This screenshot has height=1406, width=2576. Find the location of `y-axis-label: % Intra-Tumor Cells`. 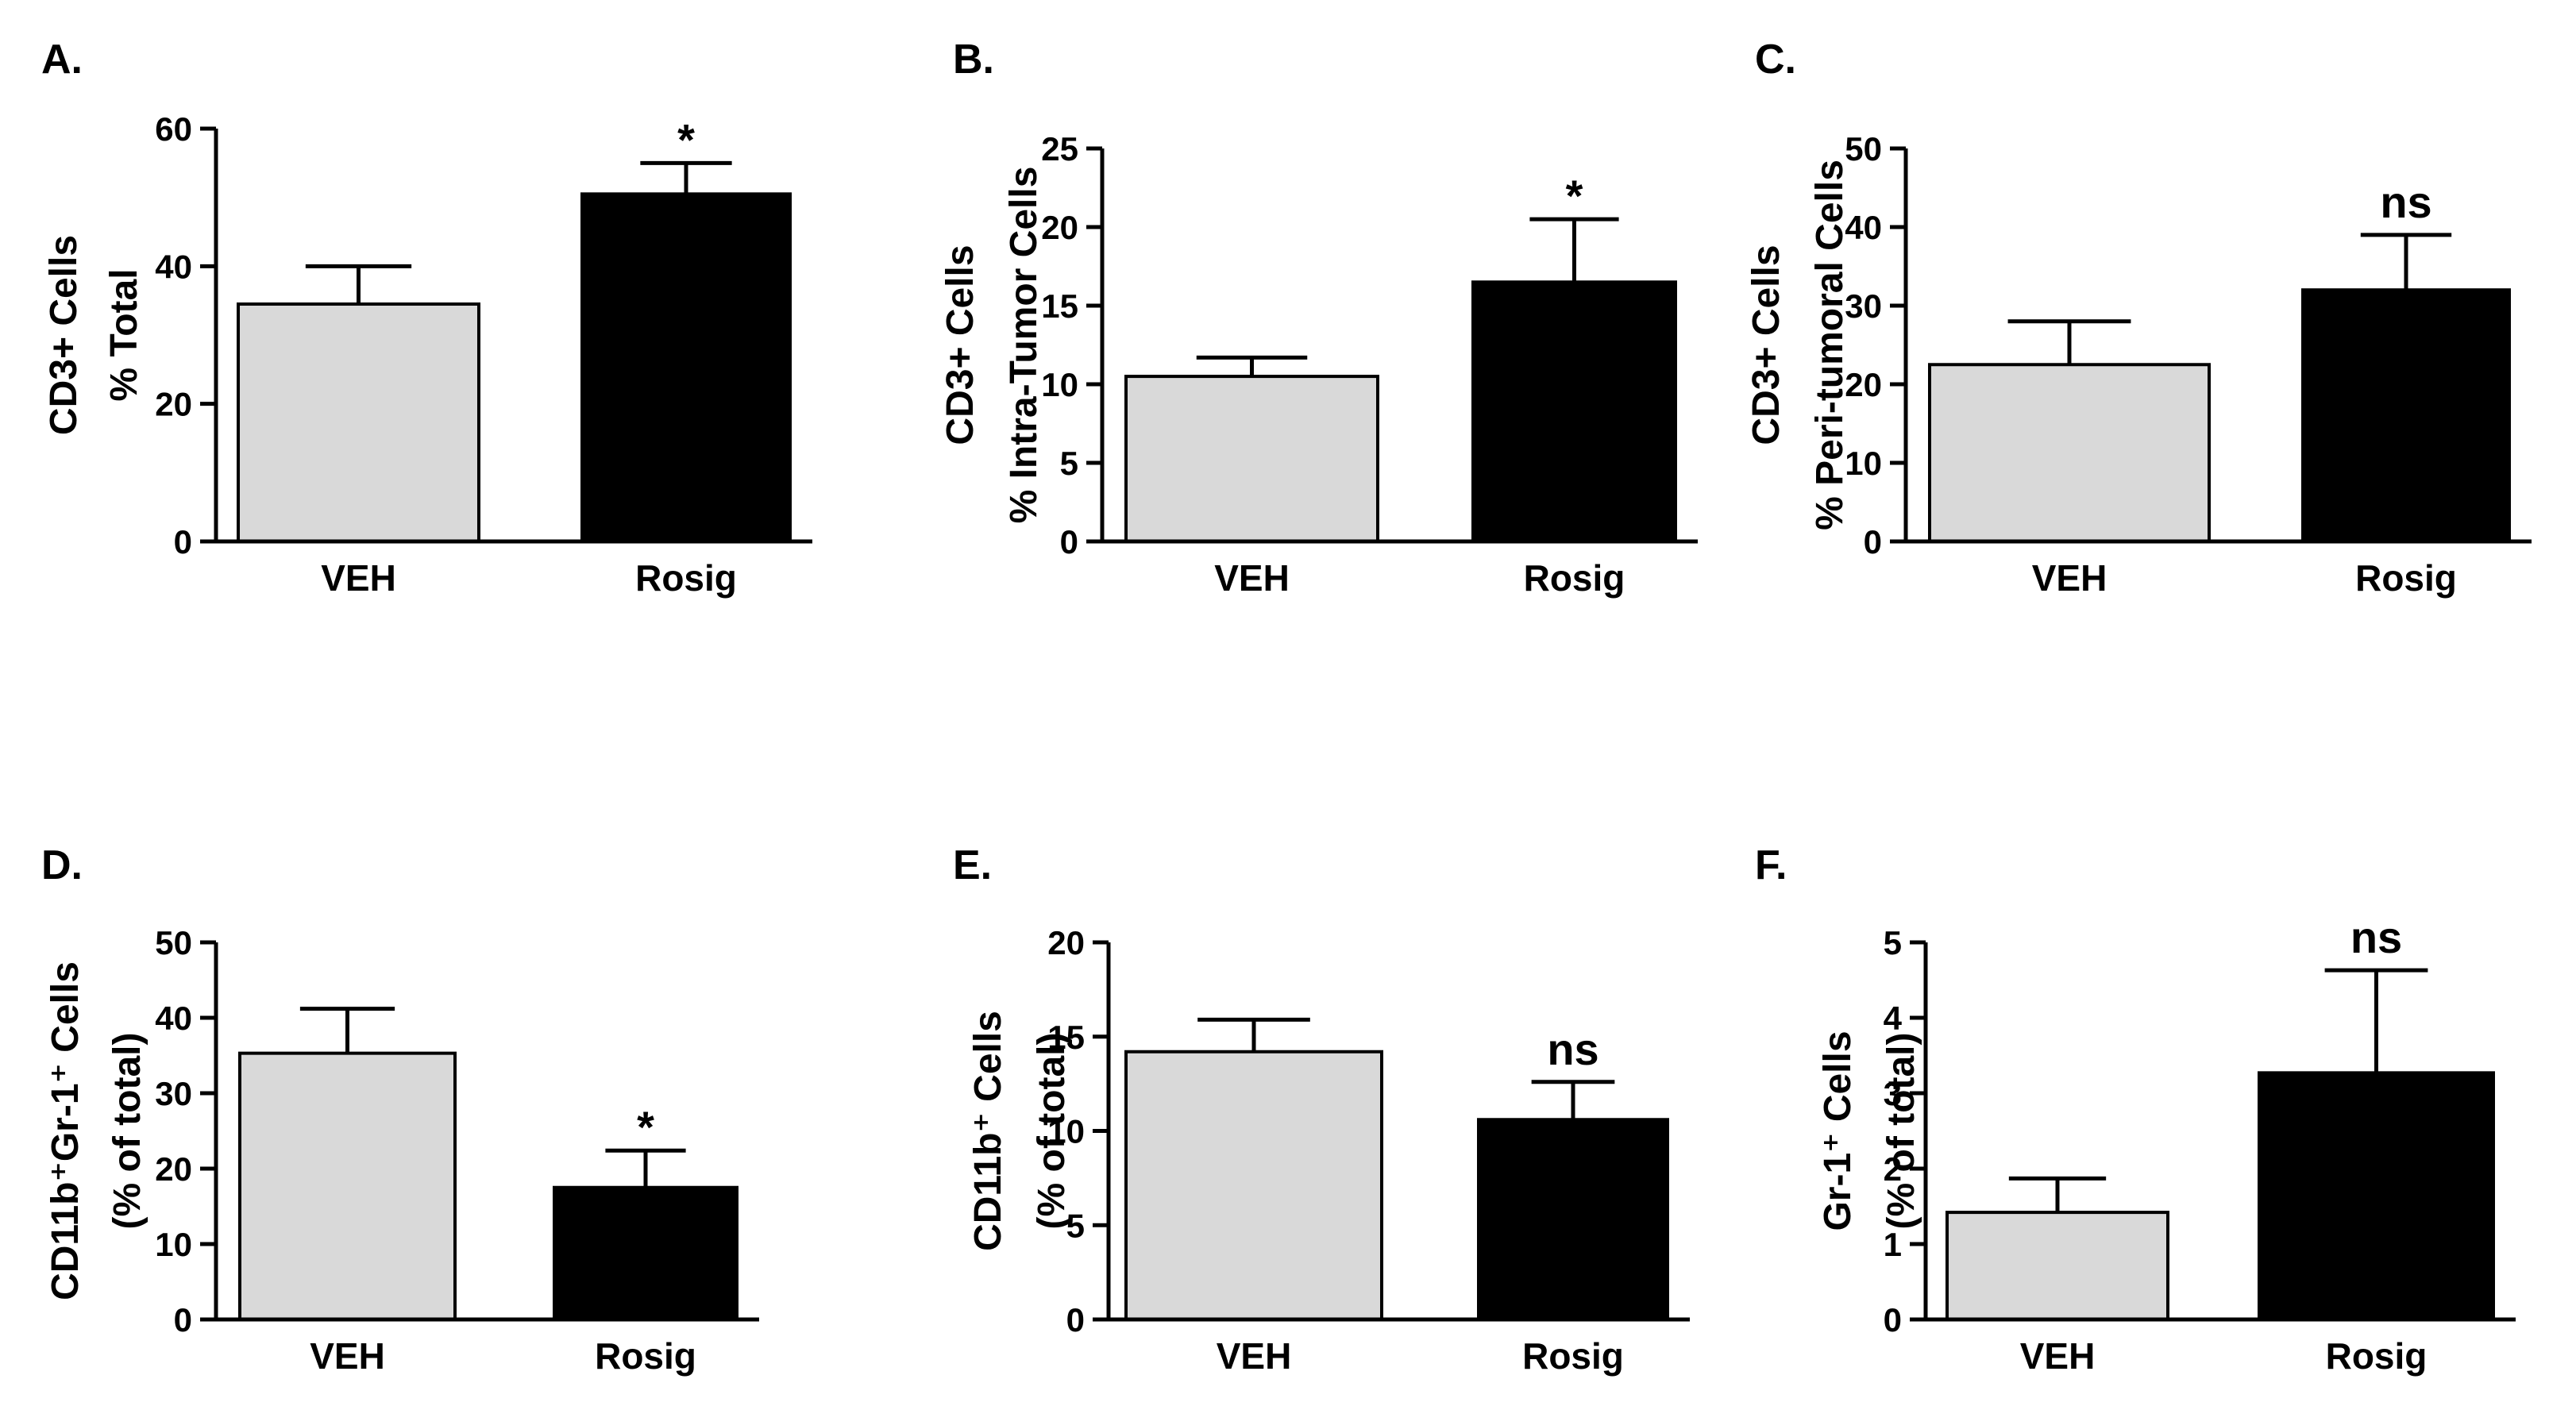

y-axis-label: % Intra-Tumor Cells is located at coordinates (1024, 345).